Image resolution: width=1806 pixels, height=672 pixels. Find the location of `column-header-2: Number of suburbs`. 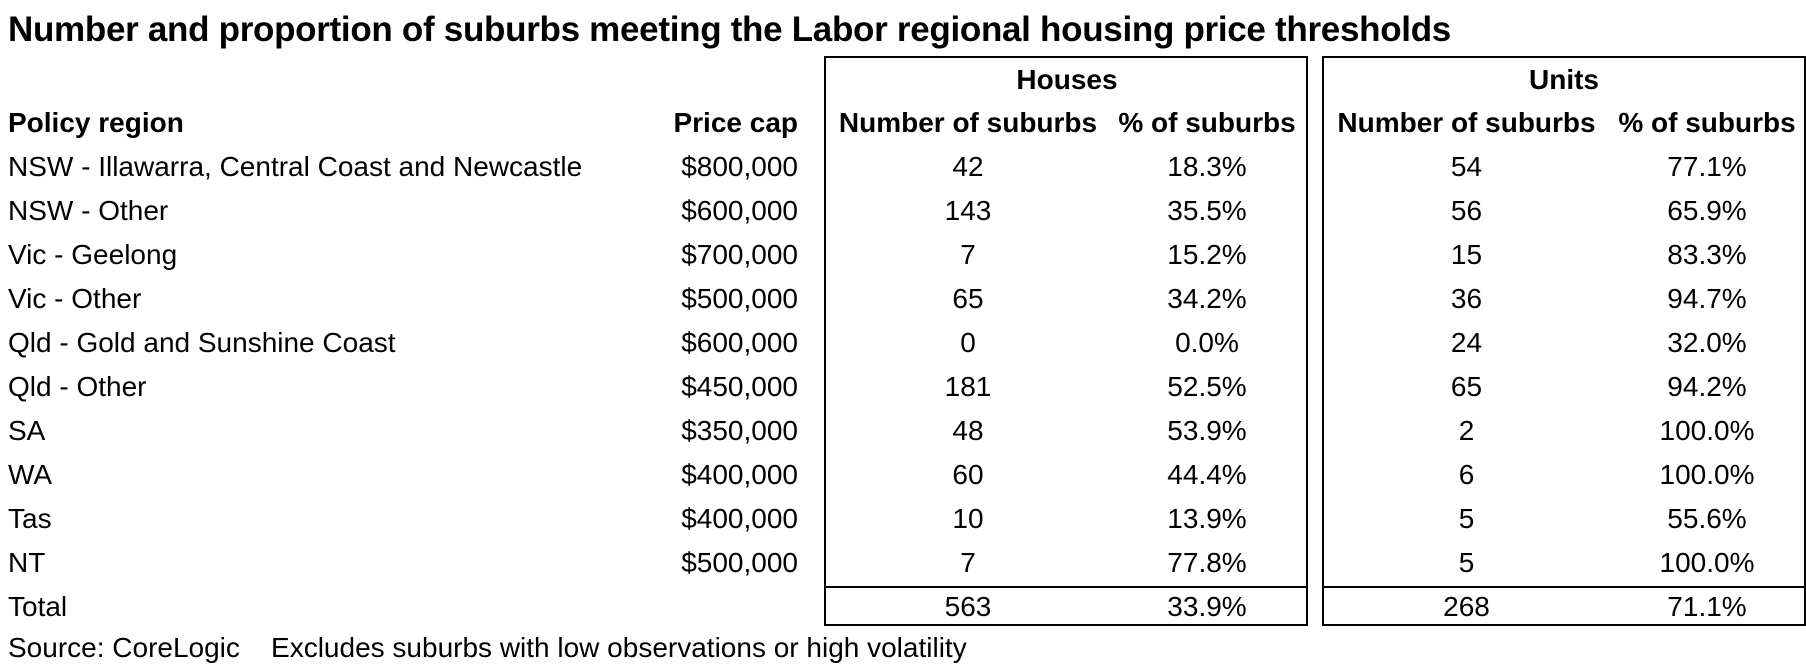

column-header-2: Number of suburbs is located at coordinates (968, 122).